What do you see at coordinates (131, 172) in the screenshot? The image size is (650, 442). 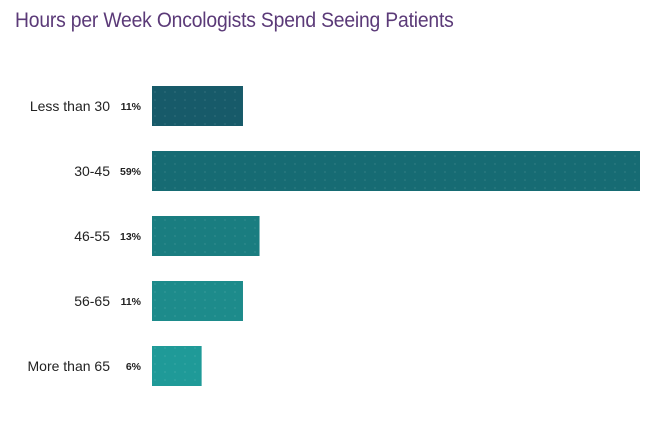 I see `value-label: 59%` at bounding box center [131, 172].